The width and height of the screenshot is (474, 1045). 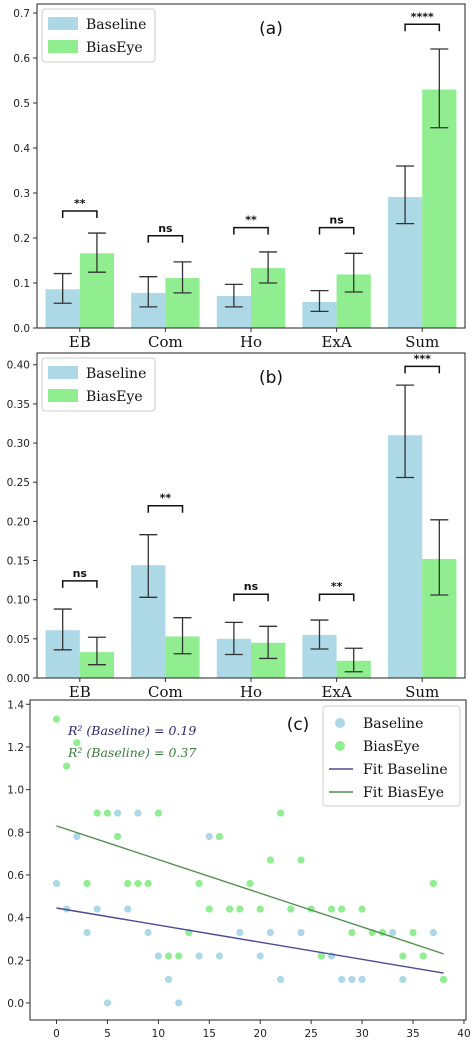 I want to click on panel-c-r2-biaseye-annotation: R² (Baseline) = 0.37, so click(x=131, y=752).